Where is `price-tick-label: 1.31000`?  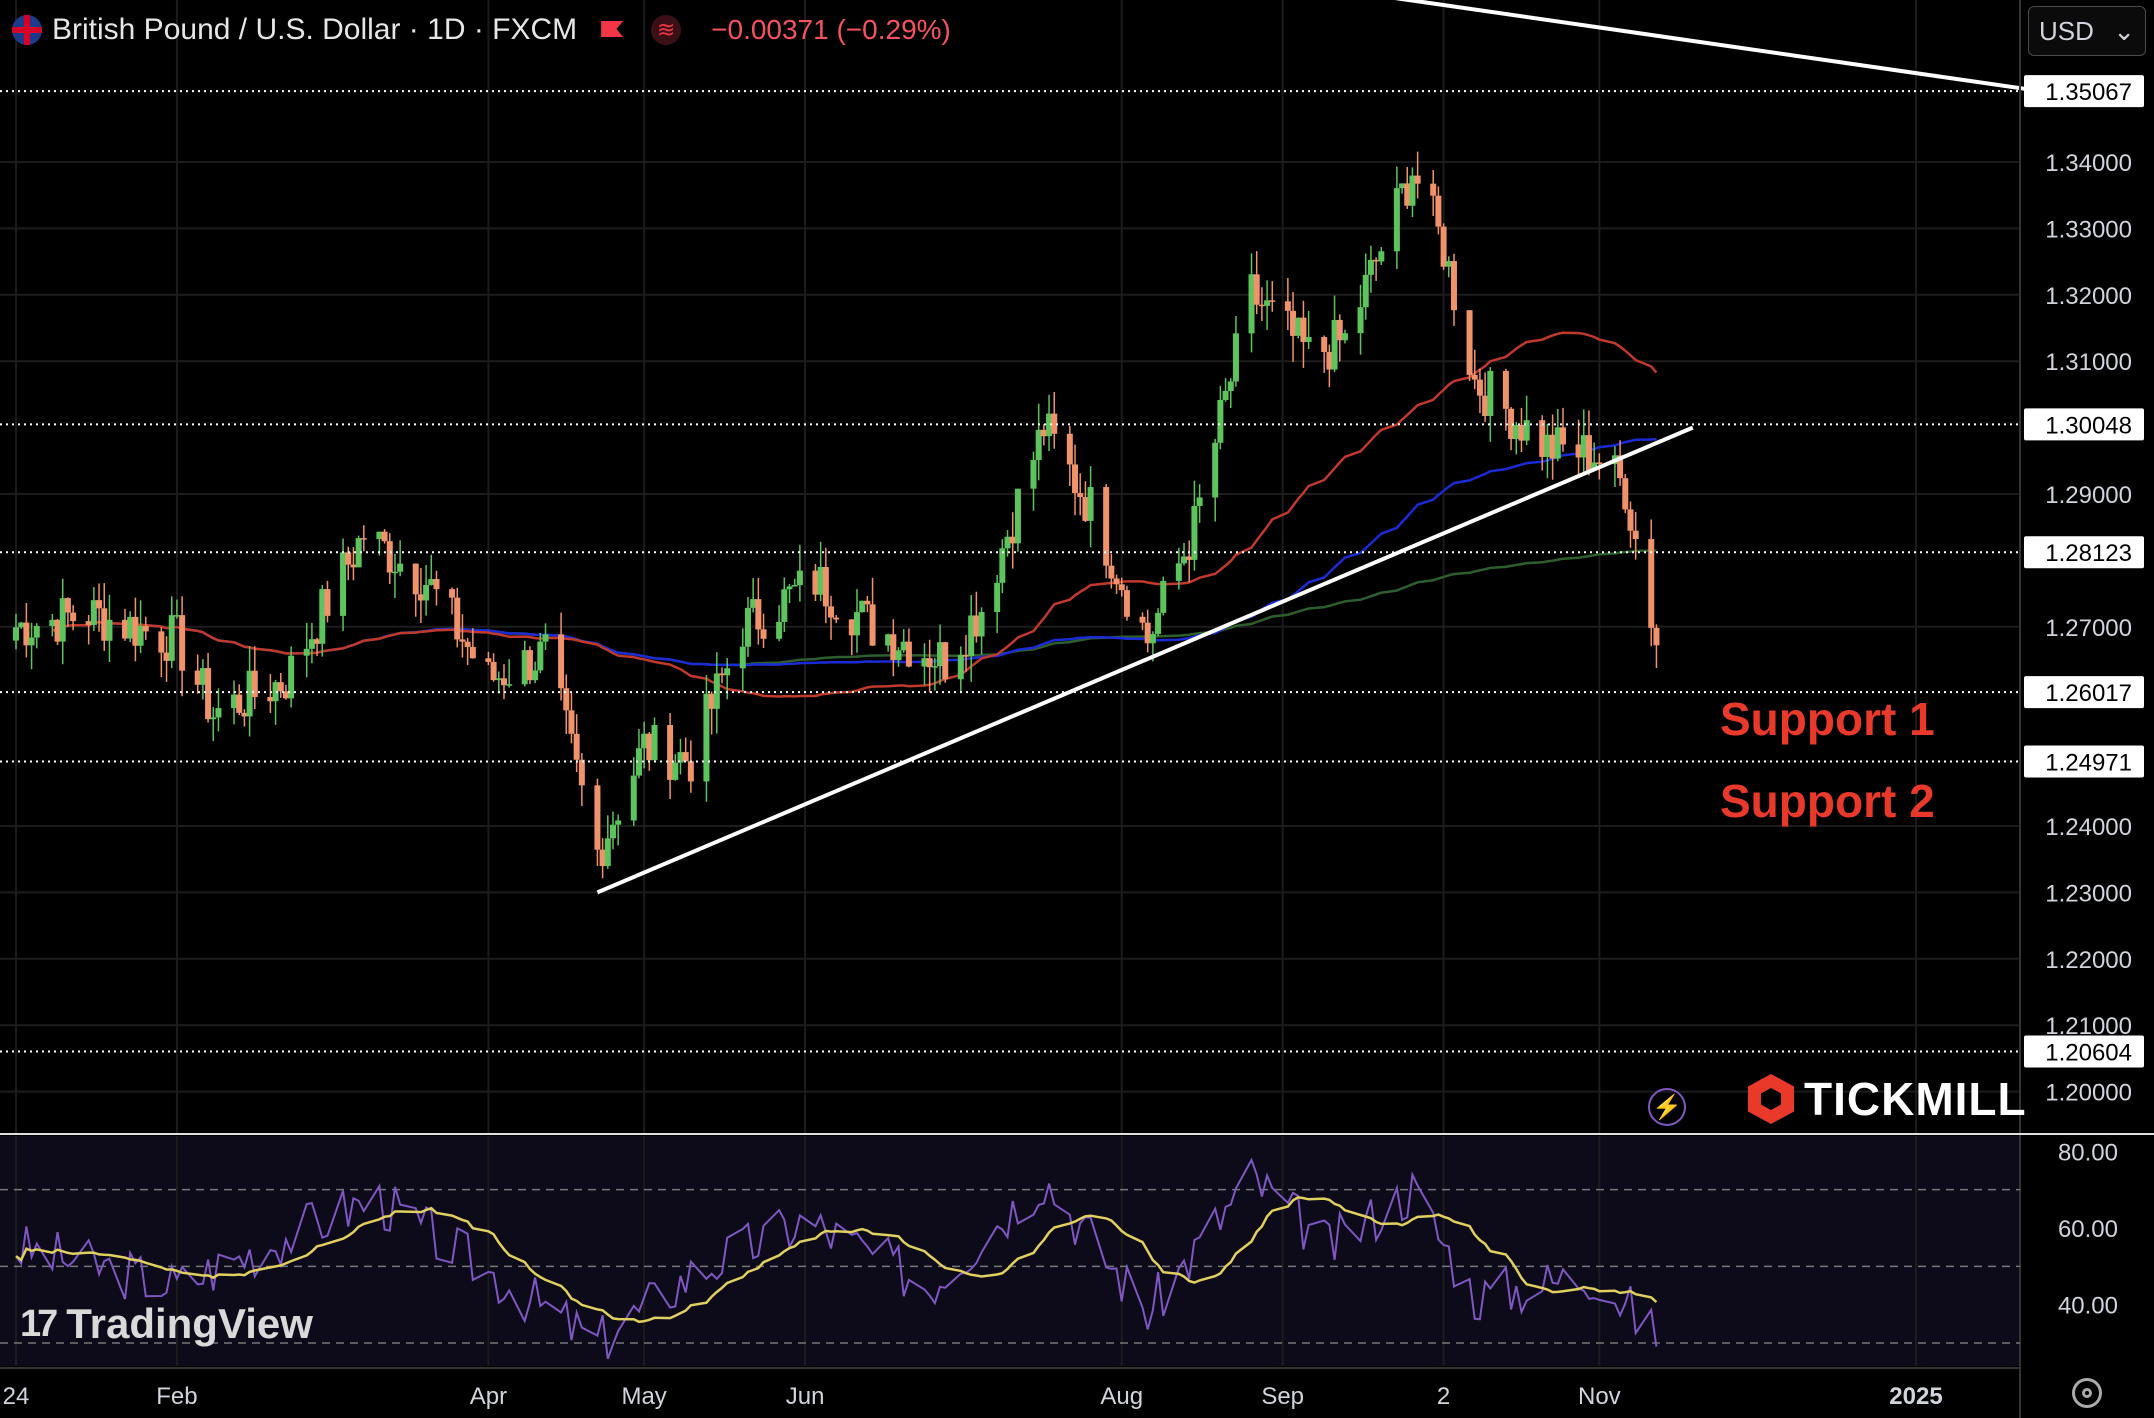 price-tick-label: 1.31000 is located at coordinates (2088, 362).